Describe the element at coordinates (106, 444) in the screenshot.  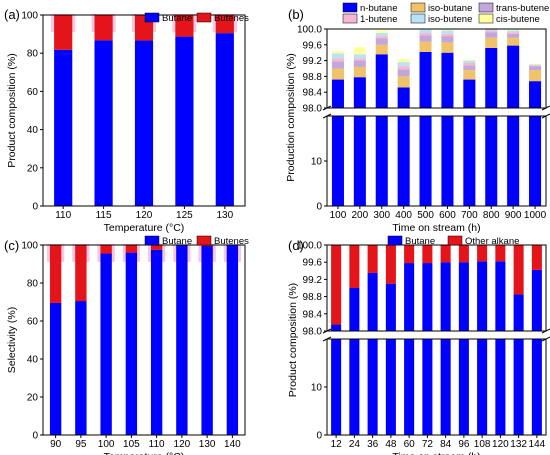
I see `x-tick-label-2-2: 100` at that location.